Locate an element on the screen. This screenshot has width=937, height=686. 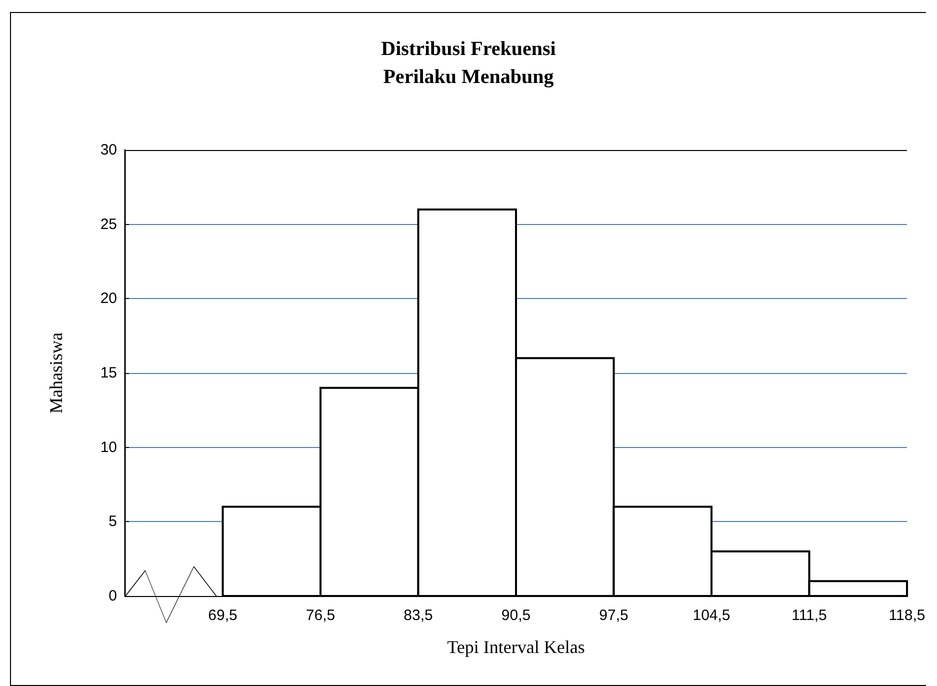
x-tick-label: 69,5 is located at coordinates (223, 615).